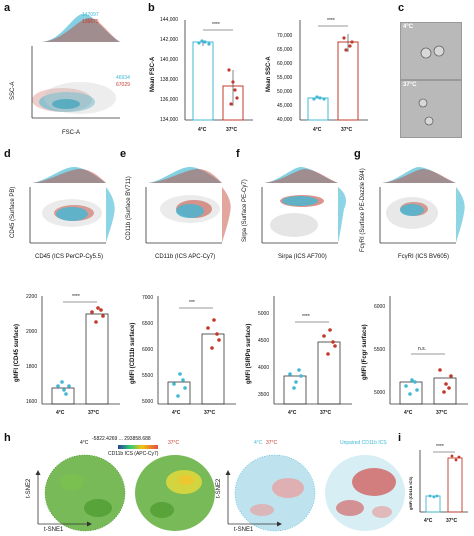 This screenshot has height=536, width=474. I want to click on gmfi-fcgr-tick-3: 6000, so click(380, 307).